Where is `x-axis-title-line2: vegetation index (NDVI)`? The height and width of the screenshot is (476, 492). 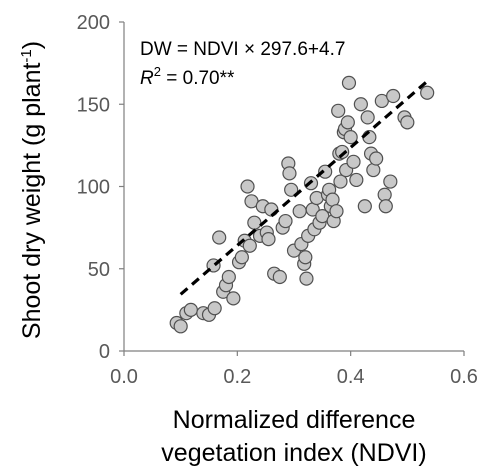
x-axis-title-line2: vegetation index (NDVI) is located at coordinates (293, 453).